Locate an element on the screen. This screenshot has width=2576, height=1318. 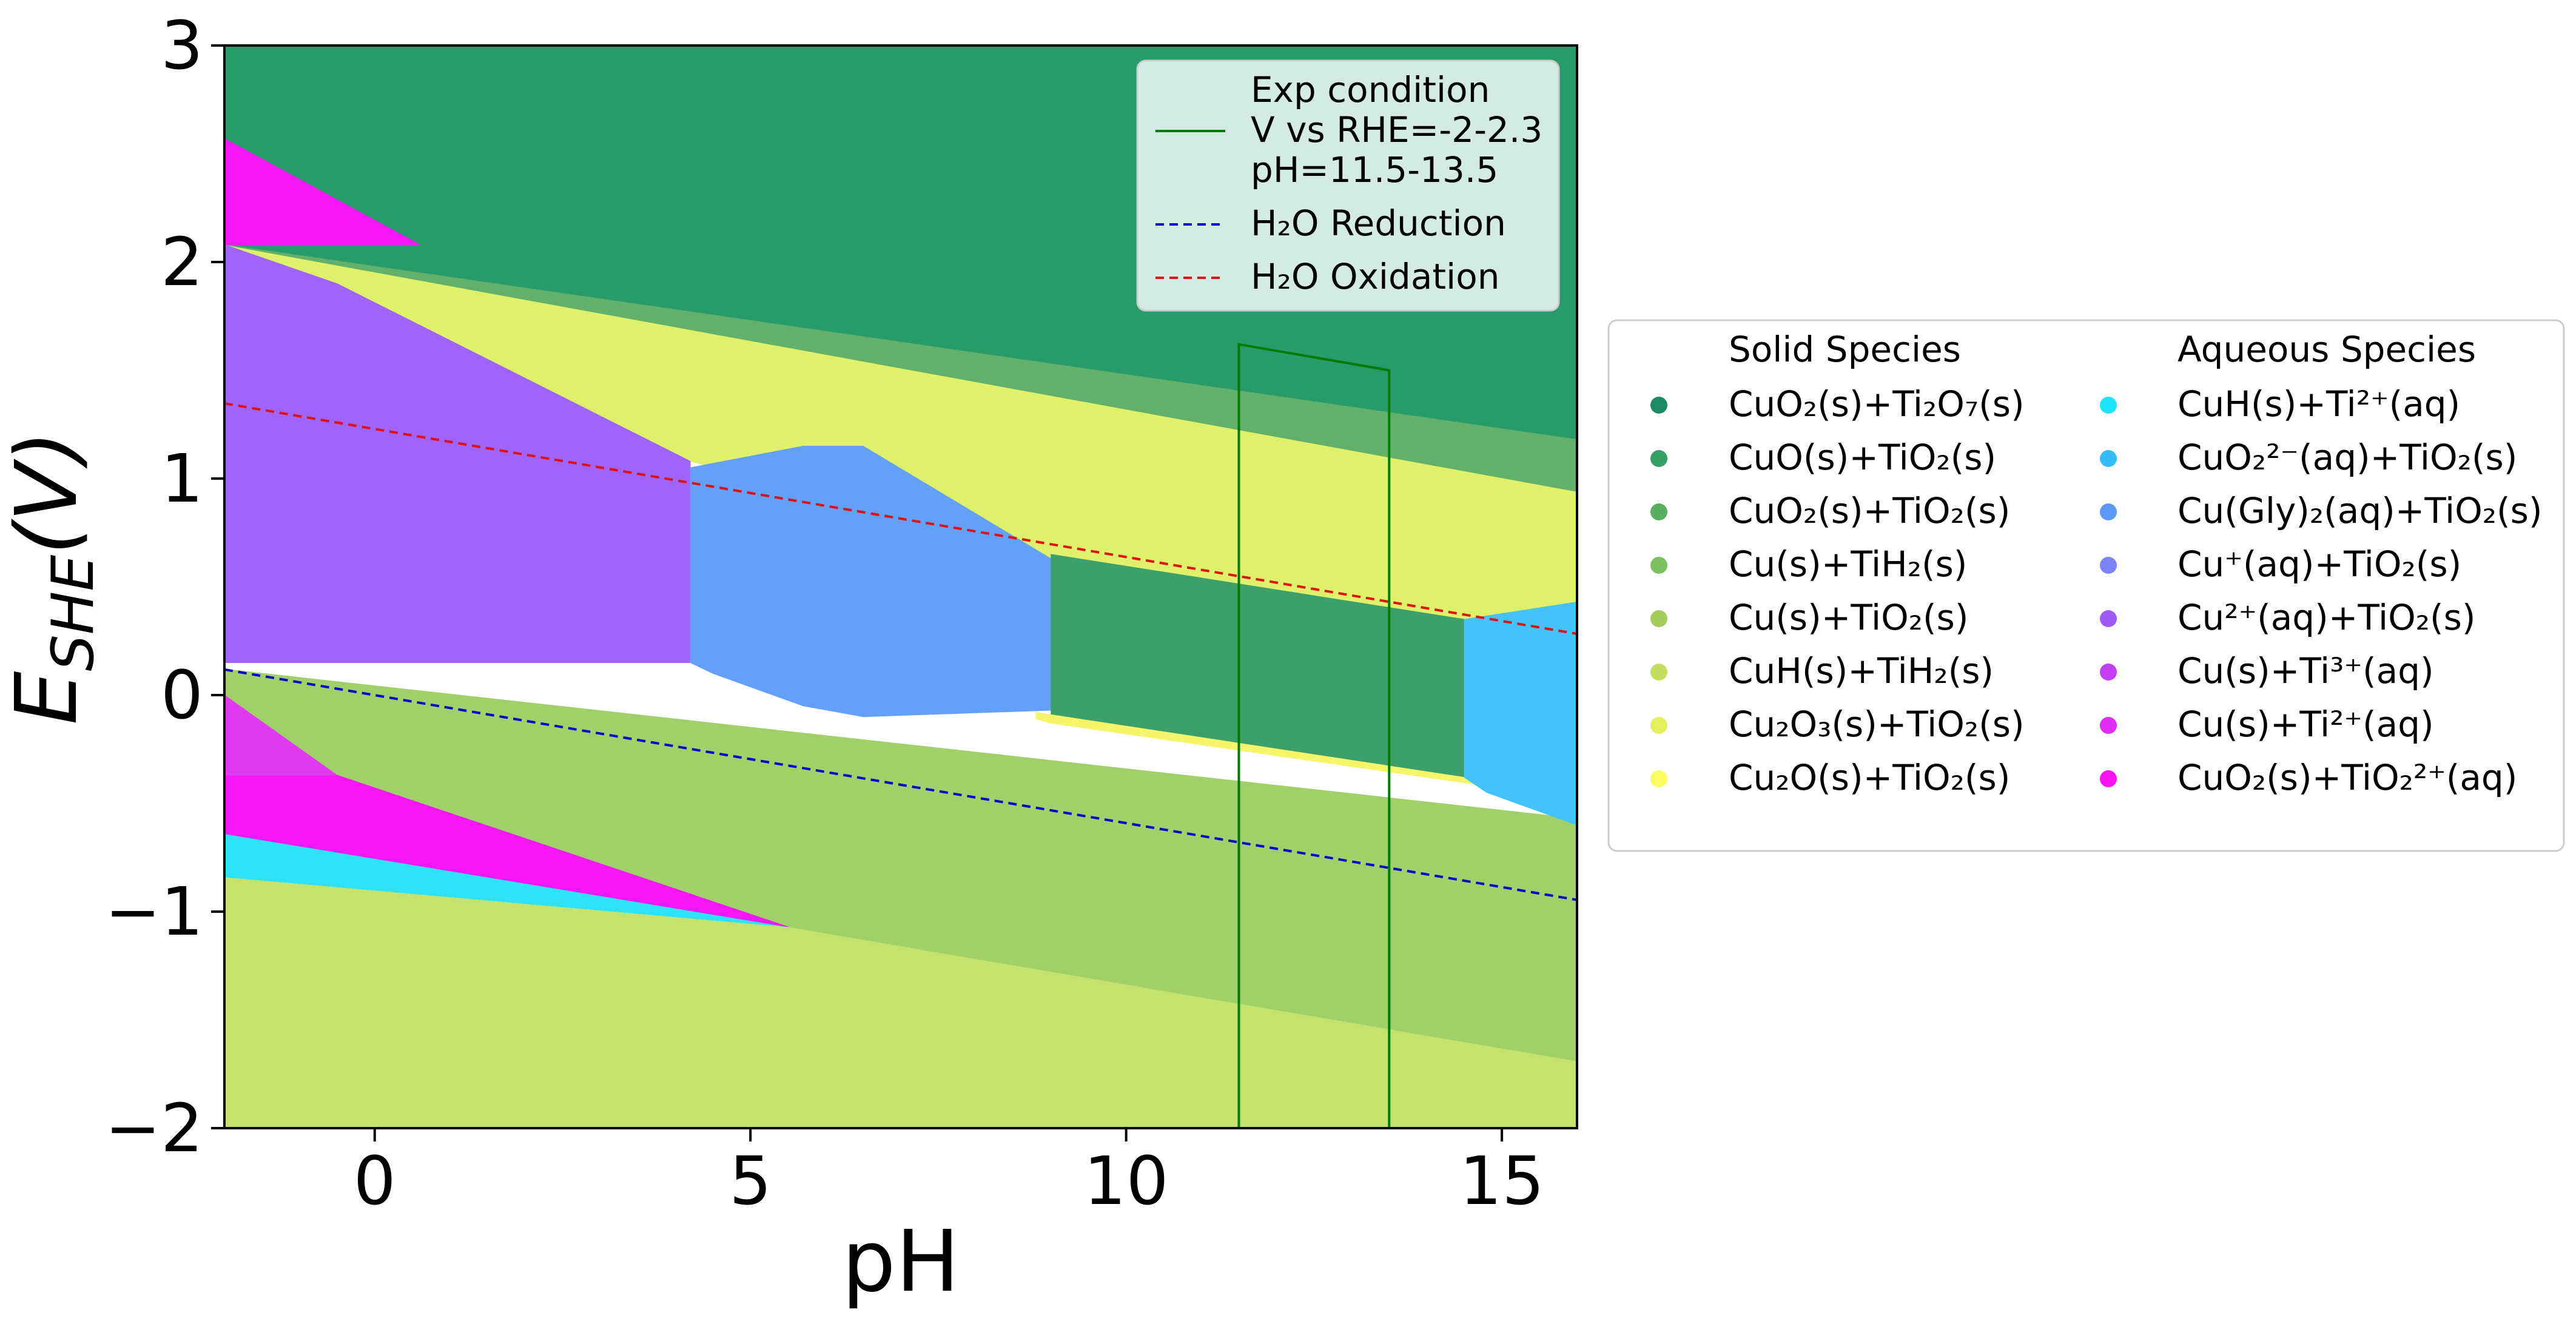
region-cuo2-2-aq-tio2-s is located at coordinates (1520, 713).